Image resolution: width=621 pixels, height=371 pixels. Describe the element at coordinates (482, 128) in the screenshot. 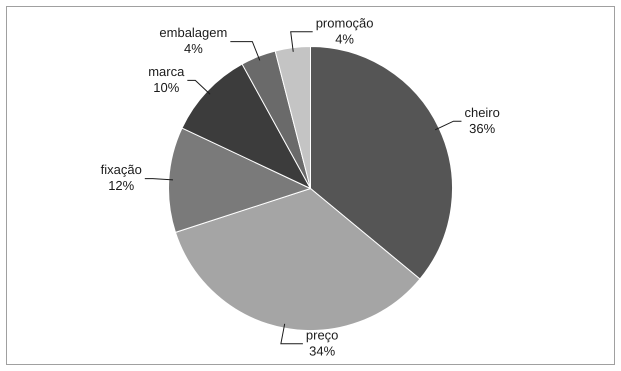

I see `data-label: 36%` at that location.